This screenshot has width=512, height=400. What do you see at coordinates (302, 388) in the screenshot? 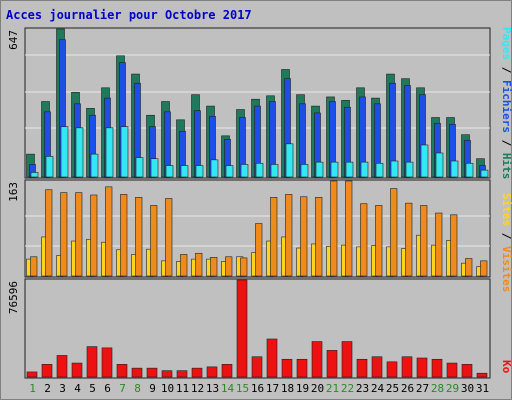
I see `x-tick-label-19: 19` at bounding box center [302, 388].